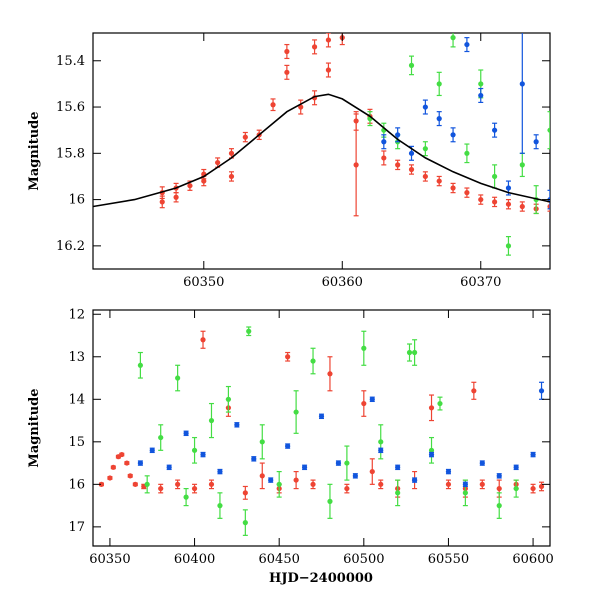 The image size is (600, 600). What do you see at coordinates (70, 153) in the screenshot?
I see `y-tick-label: 15.8` at bounding box center [70, 153].